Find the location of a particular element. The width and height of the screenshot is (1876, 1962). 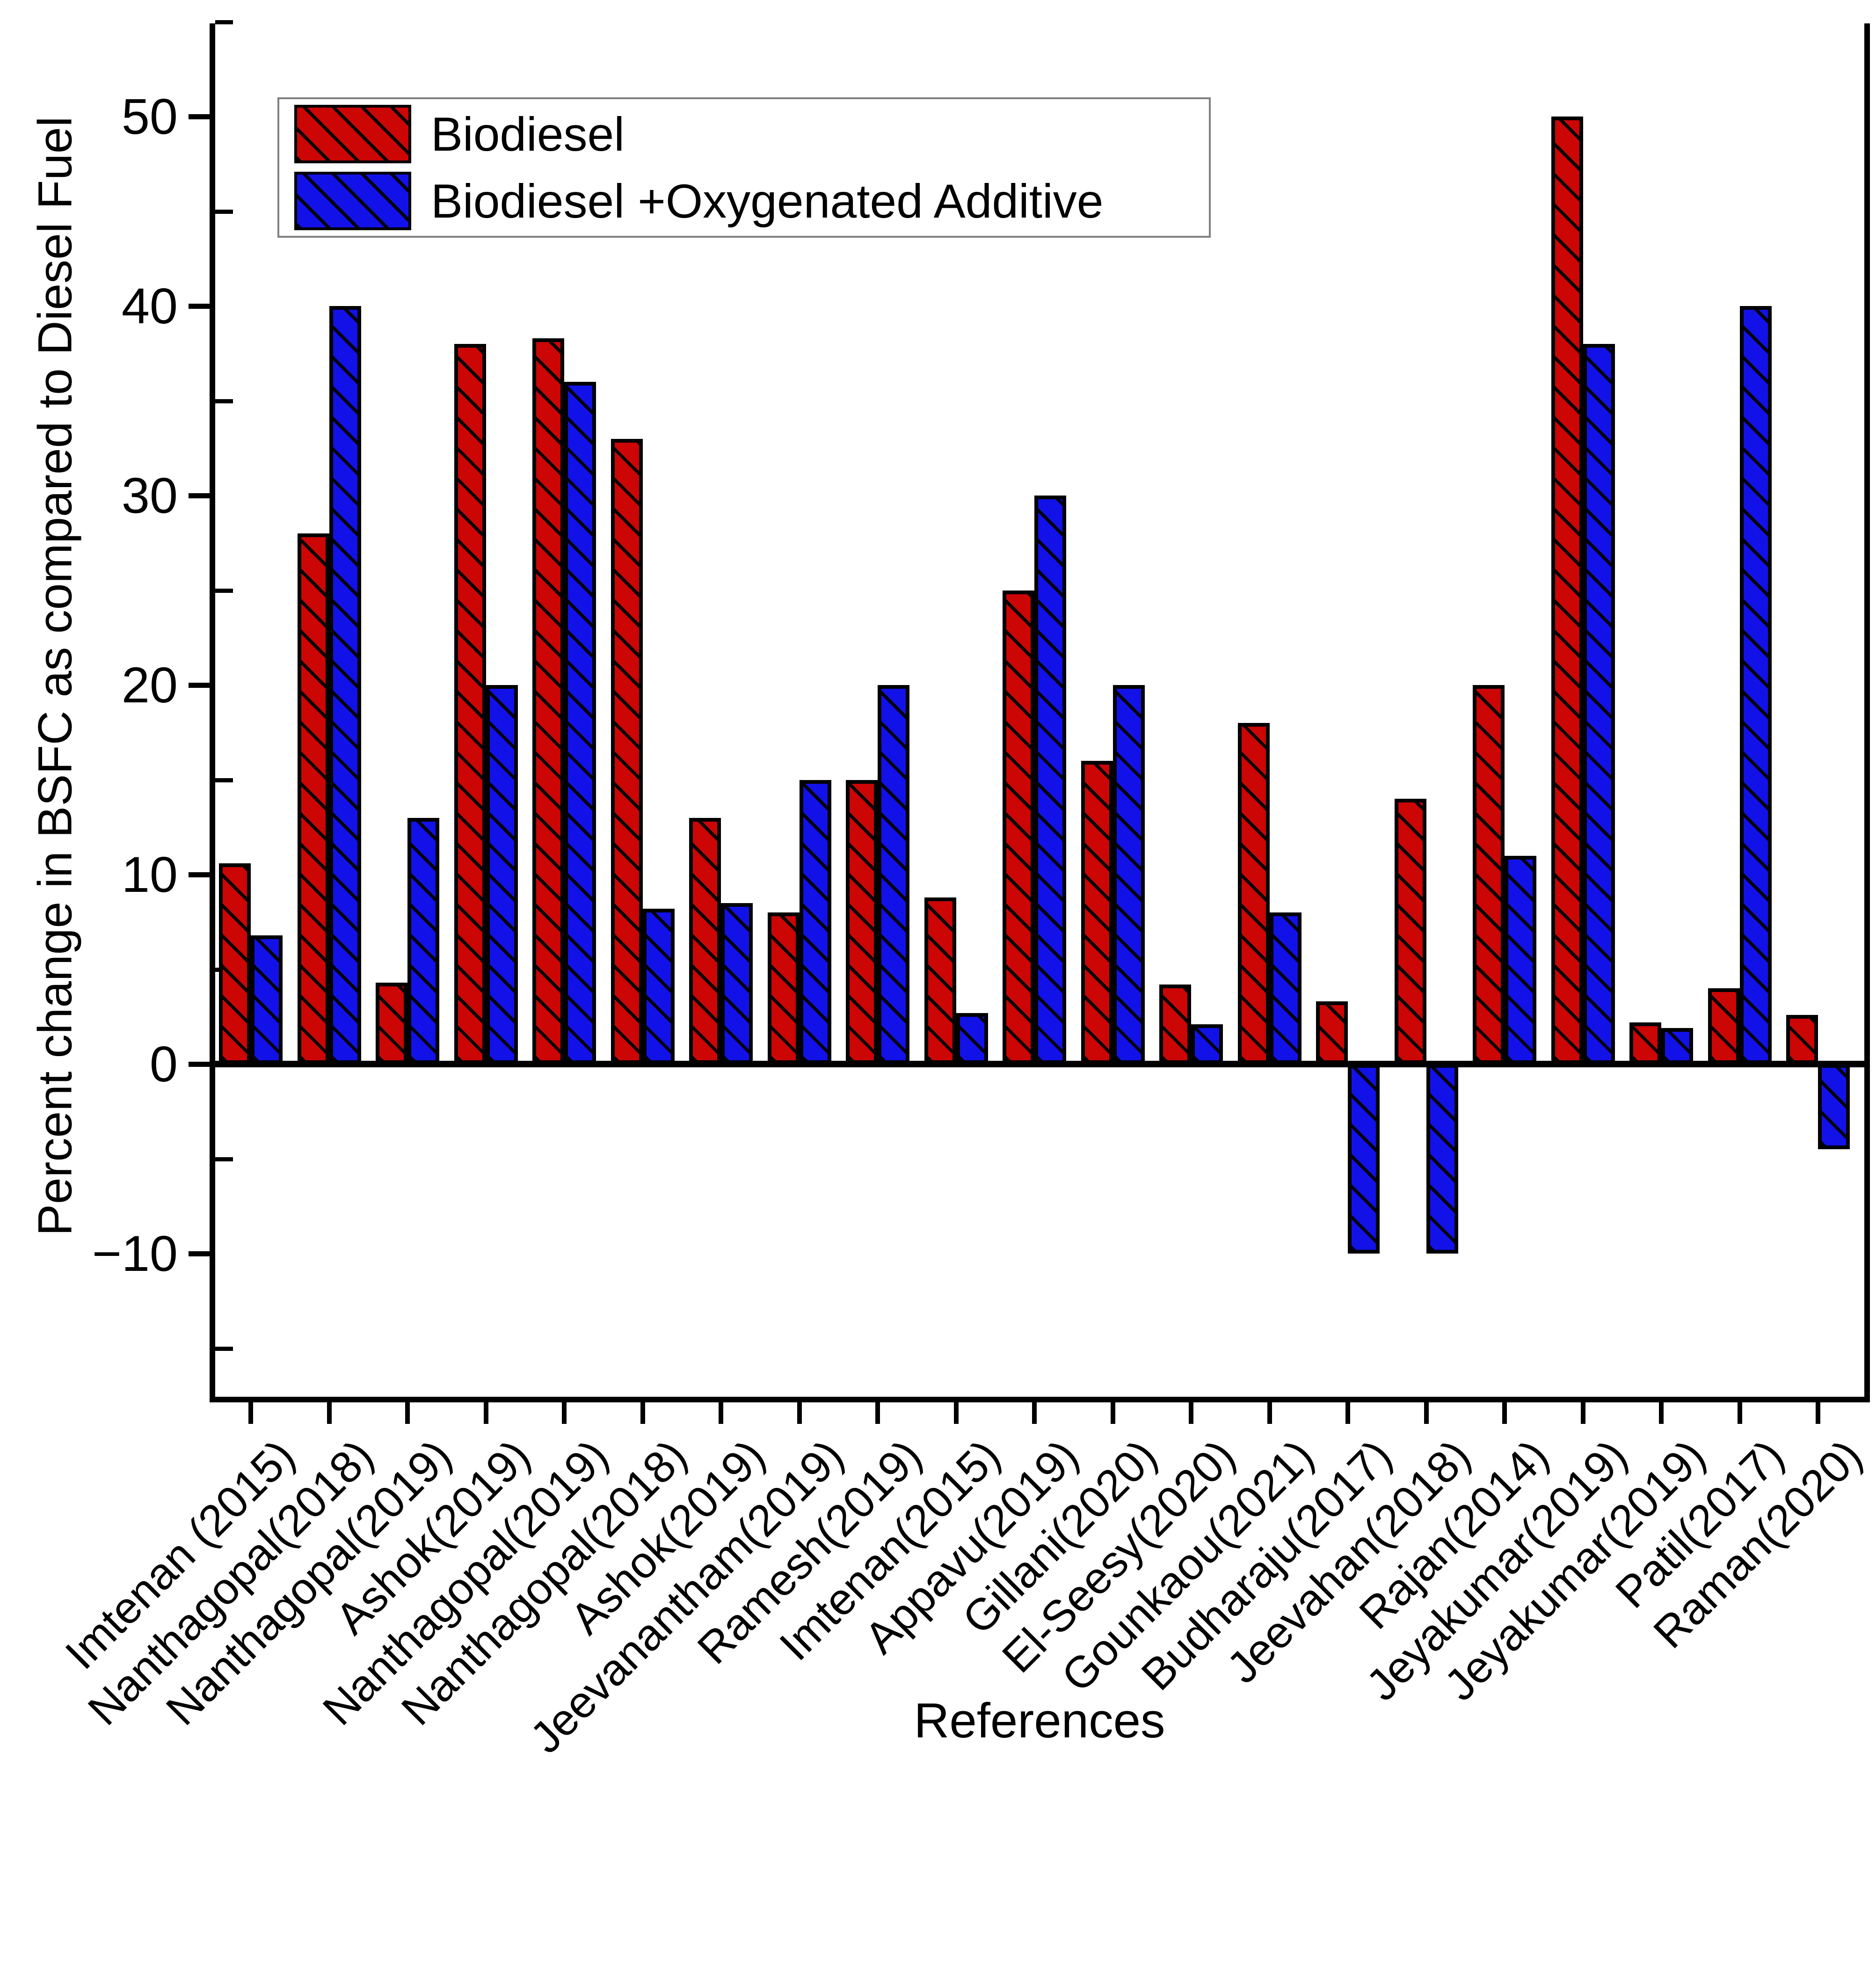

y-axis-tick-label: 20 is located at coordinates (149, 685).